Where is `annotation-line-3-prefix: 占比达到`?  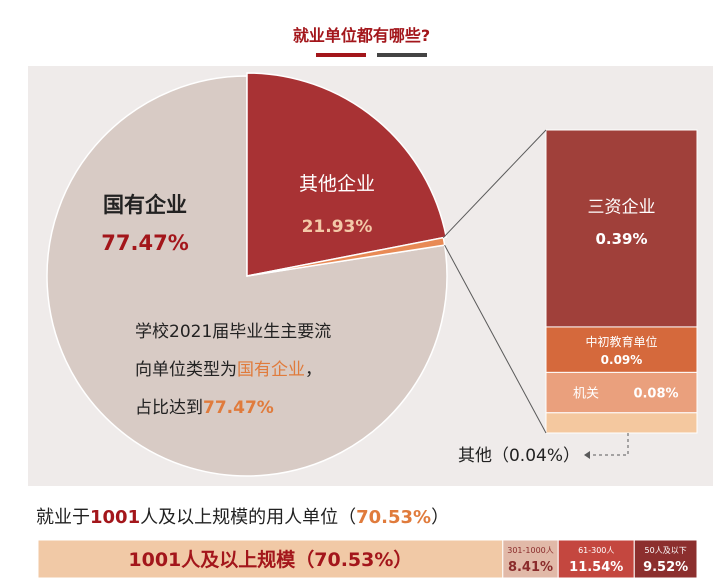
annotation-line-3-prefix: 占比达到 is located at coordinates (169, 408).